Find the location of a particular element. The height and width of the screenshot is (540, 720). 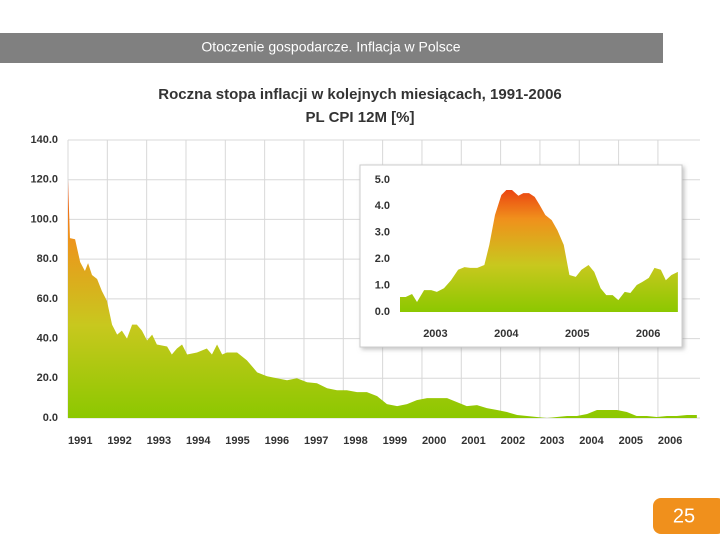

header-title: Otoczenie gospodarcze. Inflacja w Polsce is located at coordinates (330, 47).